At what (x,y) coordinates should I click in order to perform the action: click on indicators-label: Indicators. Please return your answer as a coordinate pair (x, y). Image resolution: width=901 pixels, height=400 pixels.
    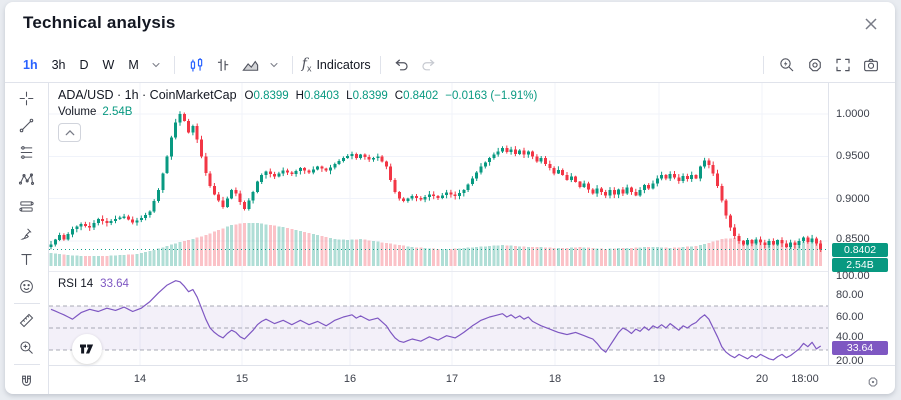
    Looking at the image, I should click on (343, 65).